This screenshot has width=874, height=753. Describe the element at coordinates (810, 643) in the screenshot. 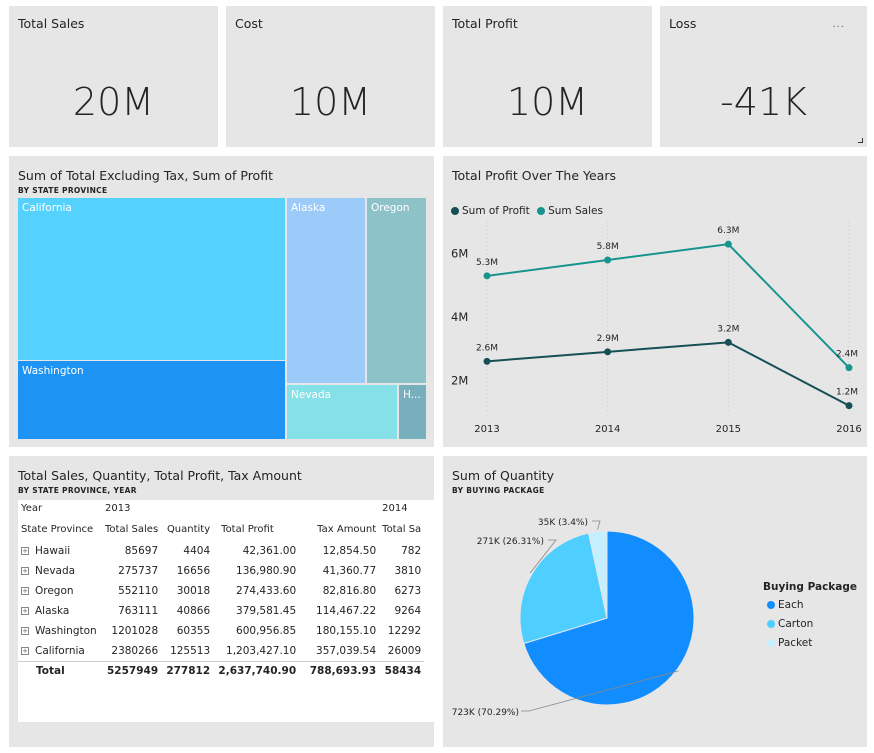

I see `legend-item-packet: Packet` at that location.